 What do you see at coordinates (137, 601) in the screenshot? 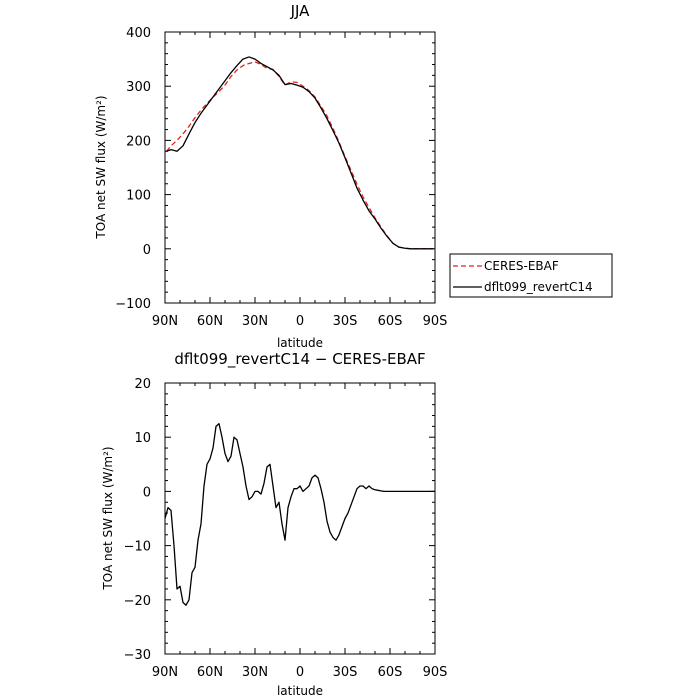
I see `lower-y-tick-label: −20` at bounding box center [137, 601].